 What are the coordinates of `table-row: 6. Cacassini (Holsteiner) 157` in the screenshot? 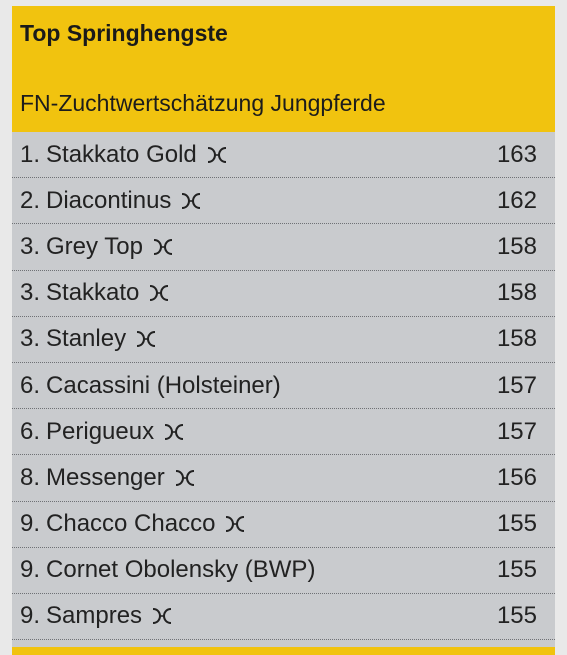 It's located at (283, 386).